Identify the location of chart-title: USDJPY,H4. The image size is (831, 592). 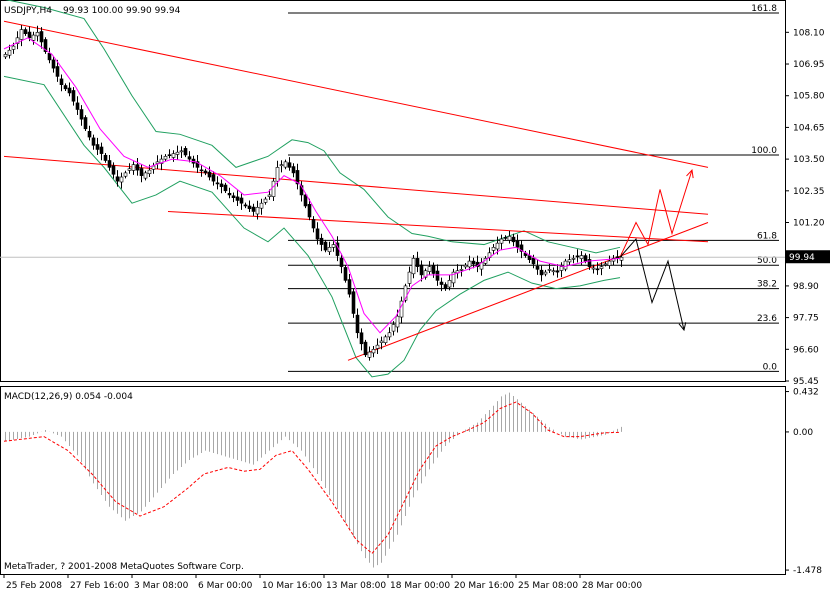
(28, 11).